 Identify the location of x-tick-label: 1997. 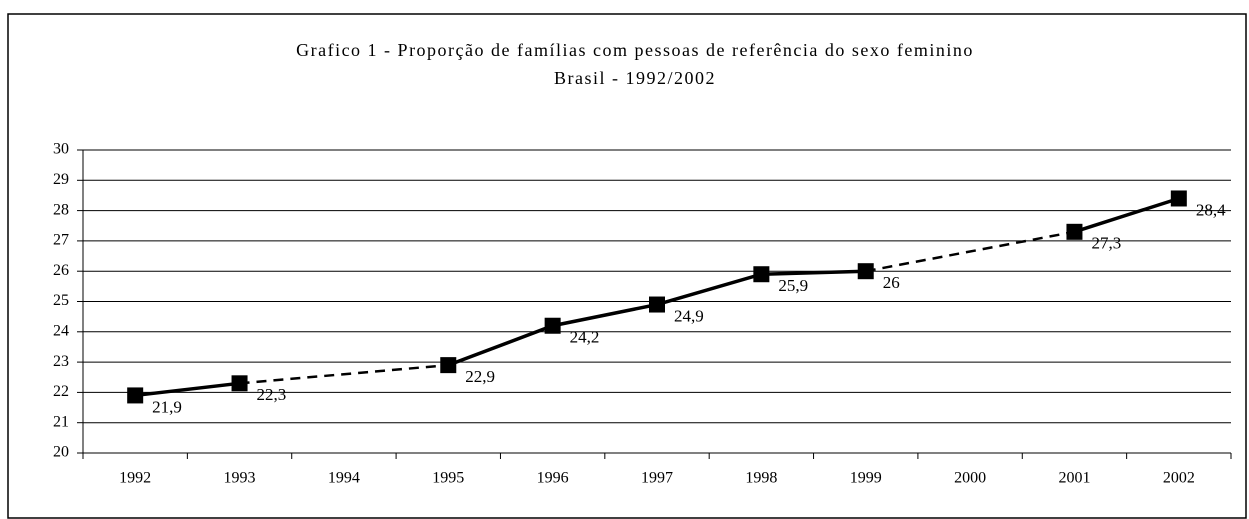
(657, 478).